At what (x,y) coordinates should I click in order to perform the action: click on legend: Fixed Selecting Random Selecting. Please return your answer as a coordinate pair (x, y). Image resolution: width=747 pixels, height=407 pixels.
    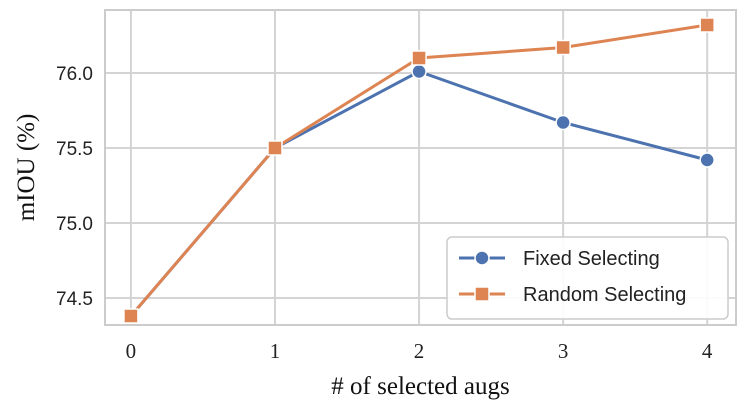
    Looking at the image, I should click on (587, 278).